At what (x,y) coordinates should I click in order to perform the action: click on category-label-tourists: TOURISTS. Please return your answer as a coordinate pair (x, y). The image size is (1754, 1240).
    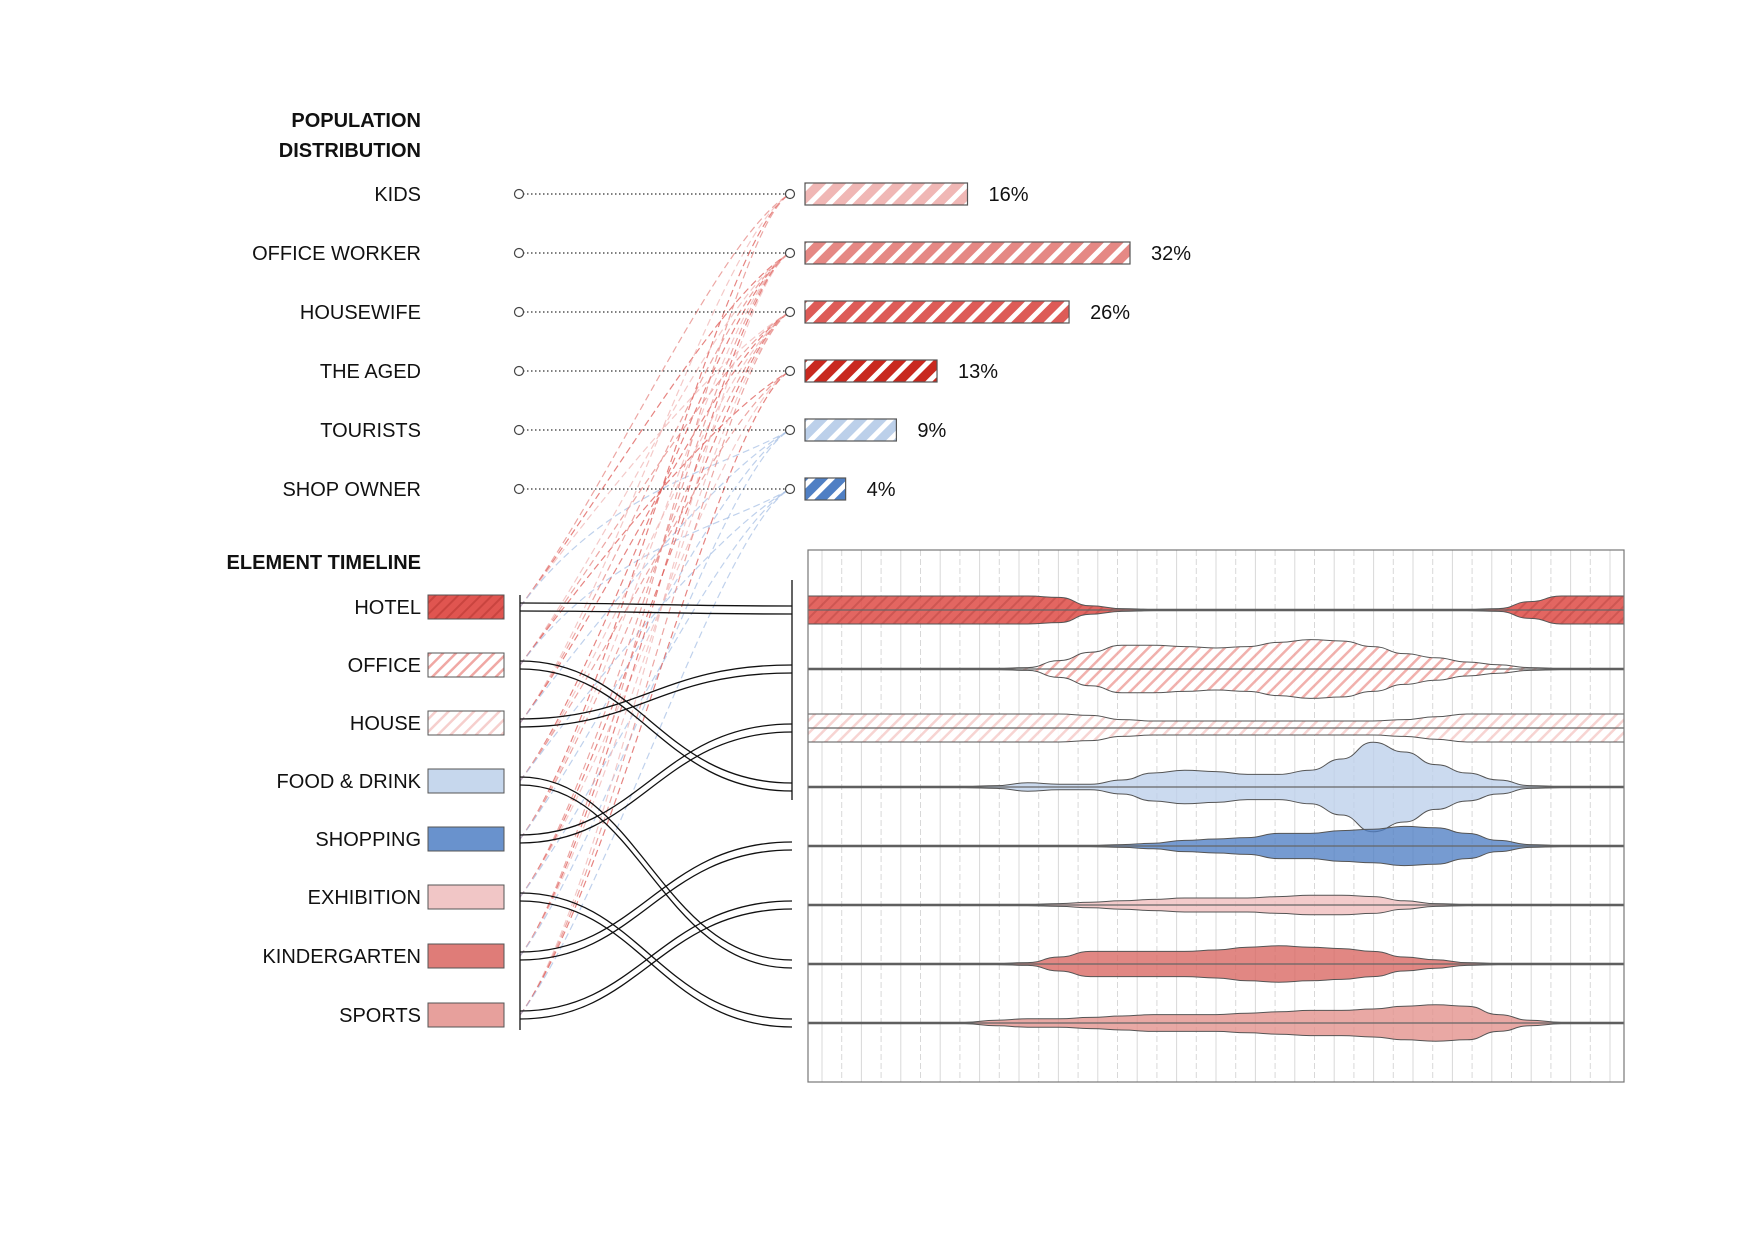
    Looking at the image, I should click on (370, 431).